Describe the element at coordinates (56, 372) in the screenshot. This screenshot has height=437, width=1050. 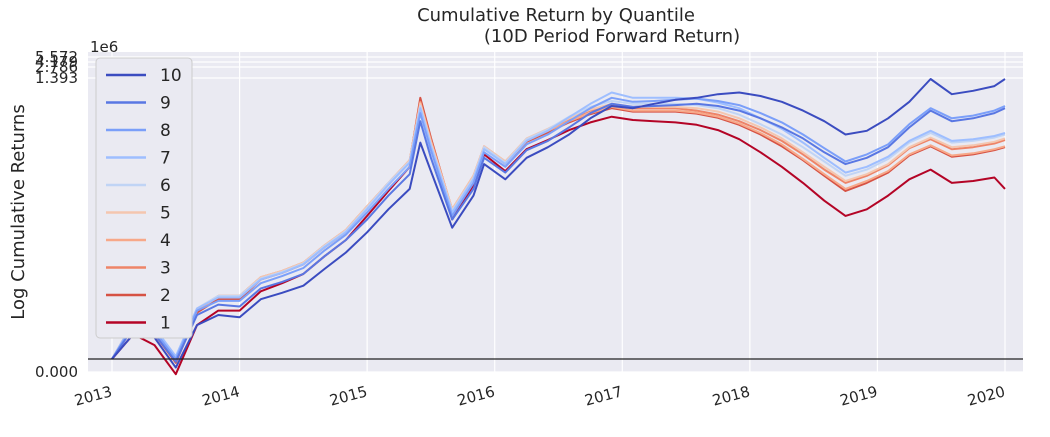
I see `y-tick-label: 0.000` at that location.